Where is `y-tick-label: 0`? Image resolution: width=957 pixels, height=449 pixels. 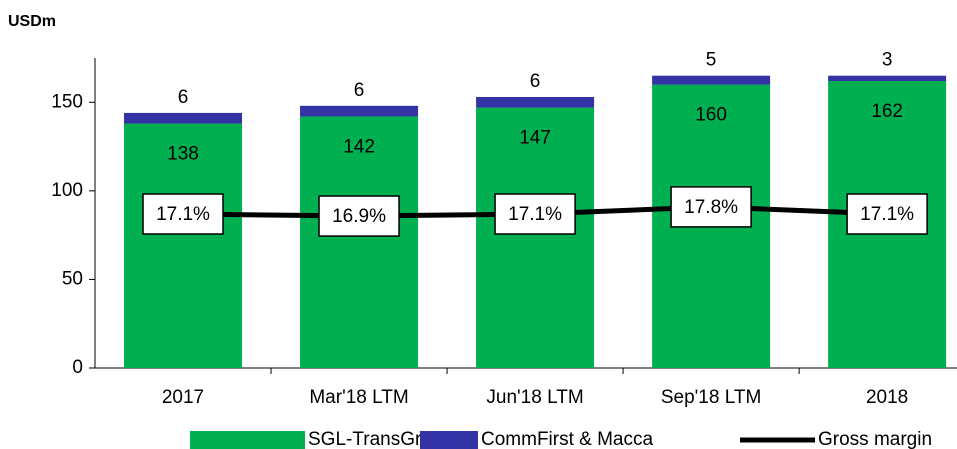 y-tick-label: 0 is located at coordinates (77, 367).